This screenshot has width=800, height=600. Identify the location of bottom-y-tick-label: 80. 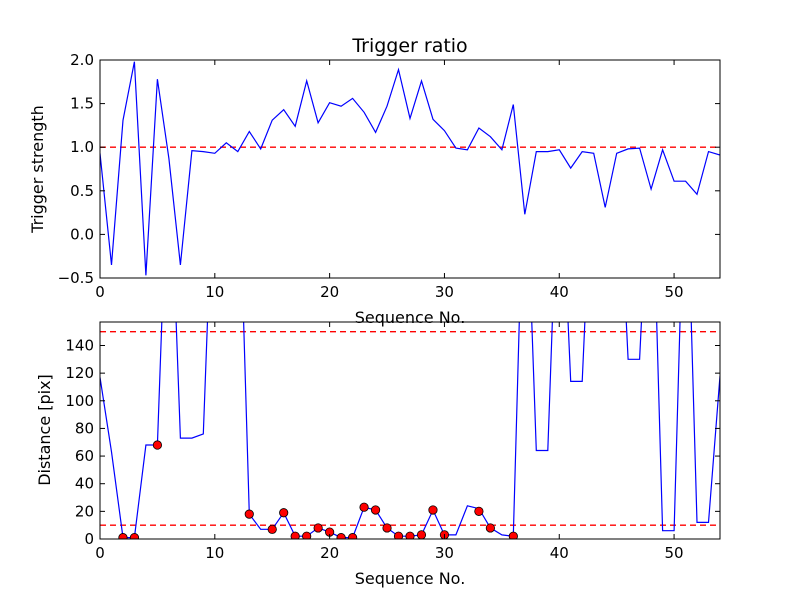
(84, 428).